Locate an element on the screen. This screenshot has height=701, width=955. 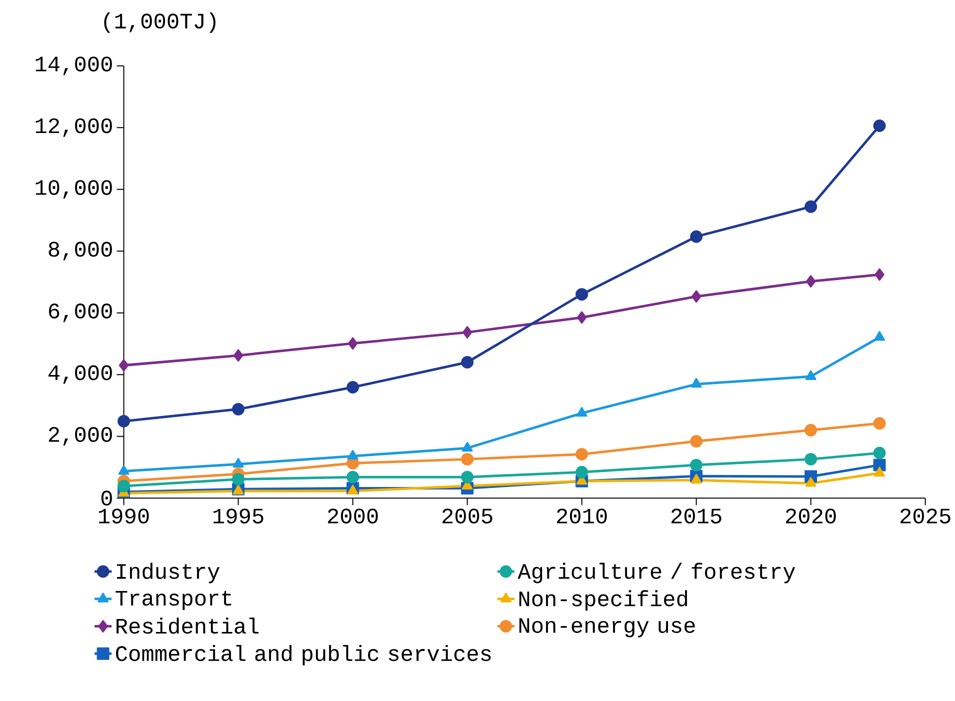
x-tick-label: 2000 is located at coordinates (353, 516).